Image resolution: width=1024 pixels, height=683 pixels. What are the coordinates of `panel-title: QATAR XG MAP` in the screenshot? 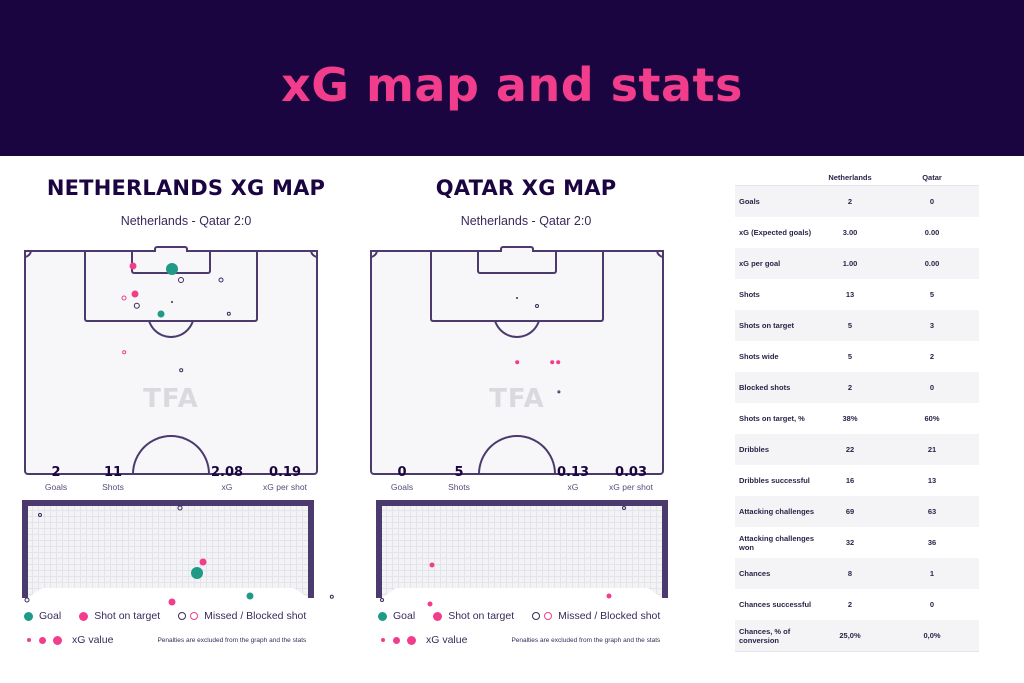 It's located at (526, 188).